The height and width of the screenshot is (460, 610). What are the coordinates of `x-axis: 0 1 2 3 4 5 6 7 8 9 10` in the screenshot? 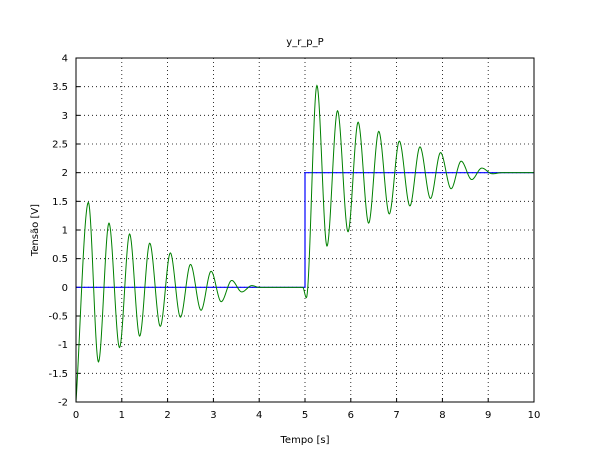 It's located at (307, 409).